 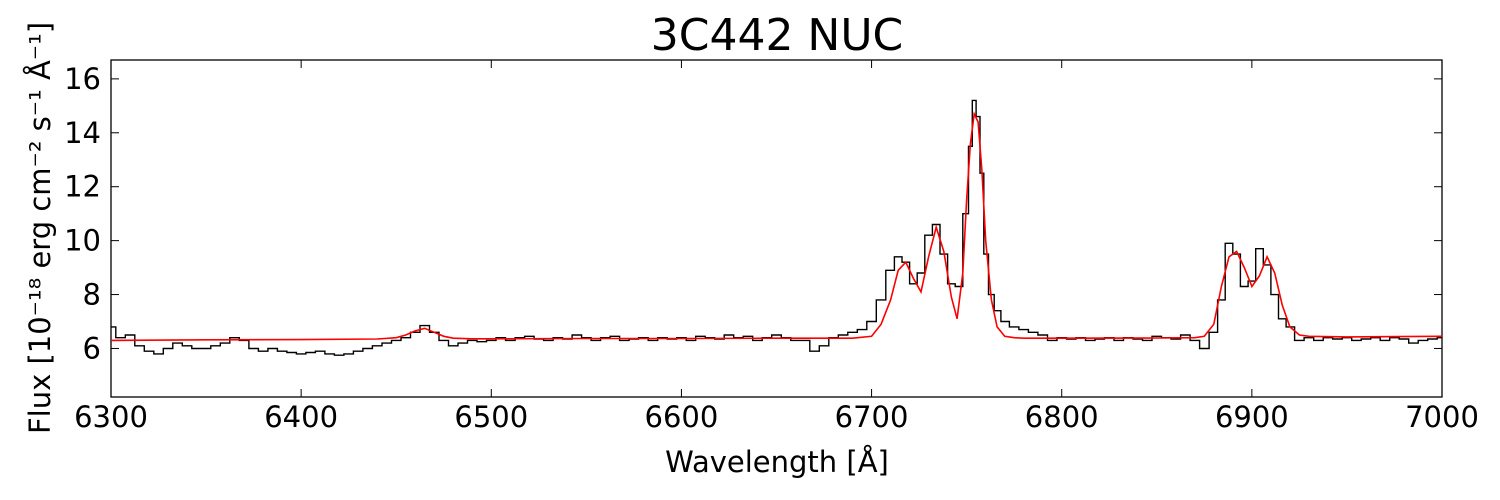 I want to click on chart-title: 3C442 NUC, so click(x=777, y=35).